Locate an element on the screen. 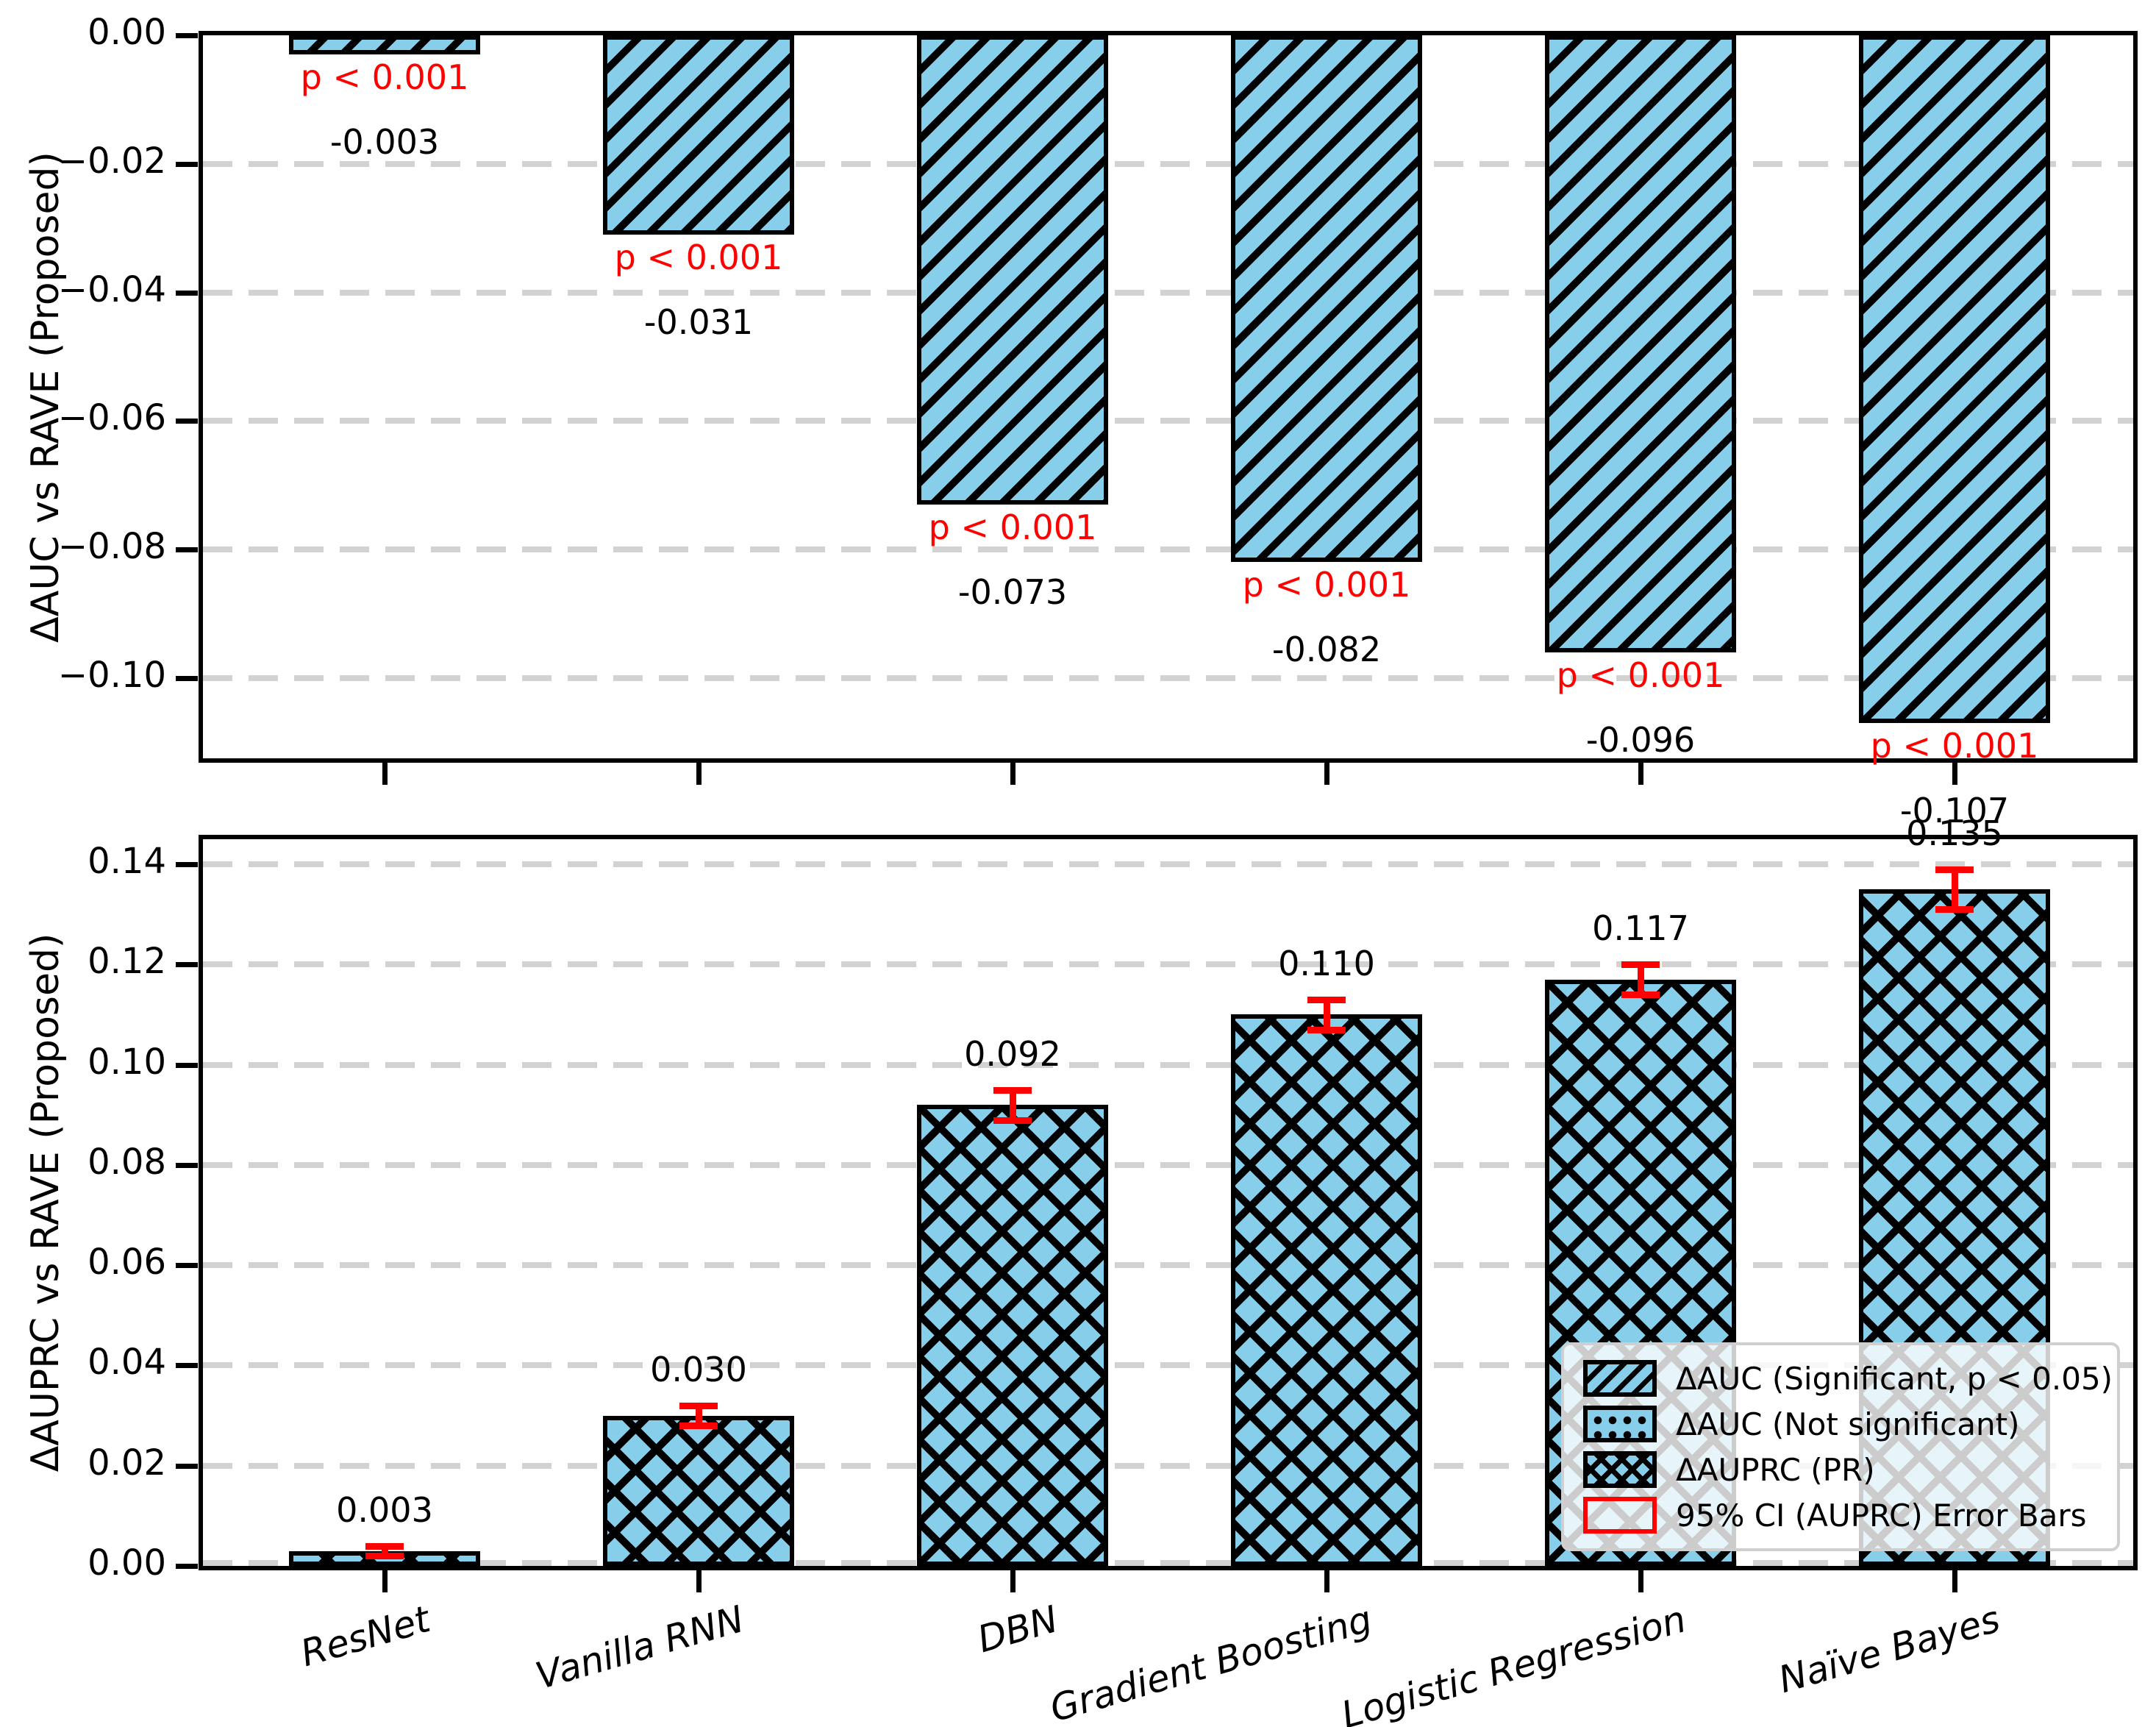  y-tick-label: 0.02 is located at coordinates (127, 1463).